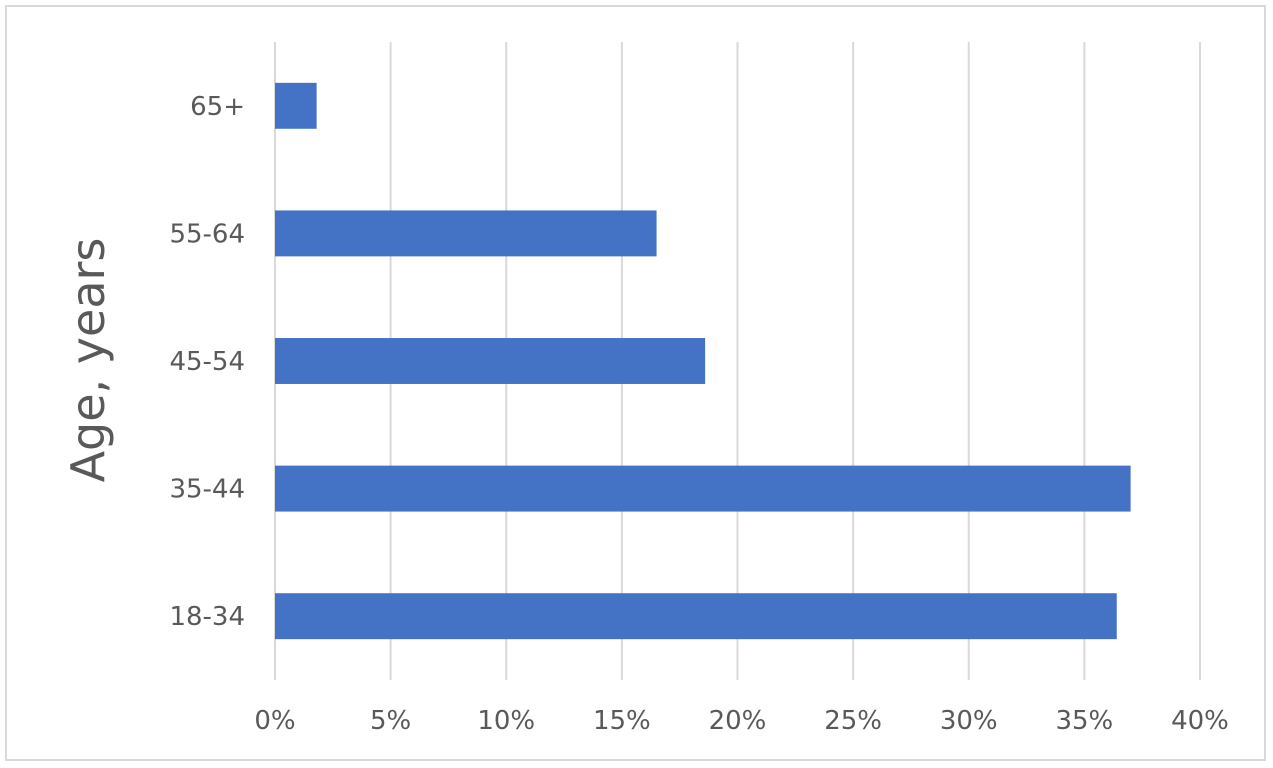  What do you see at coordinates (207, 234) in the screenshot?
I see `category-label: 55-64` at bounding box center [207, 234].